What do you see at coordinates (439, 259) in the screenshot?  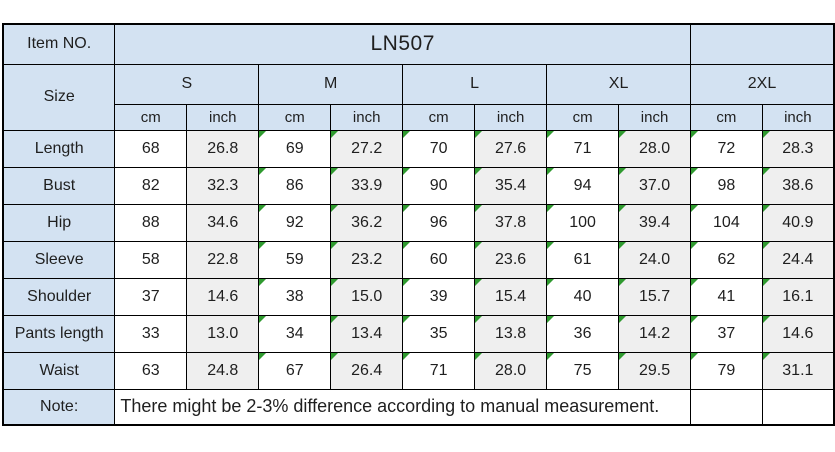 I see `measurement-value-cell: 60` at bounding box center [439, 259].